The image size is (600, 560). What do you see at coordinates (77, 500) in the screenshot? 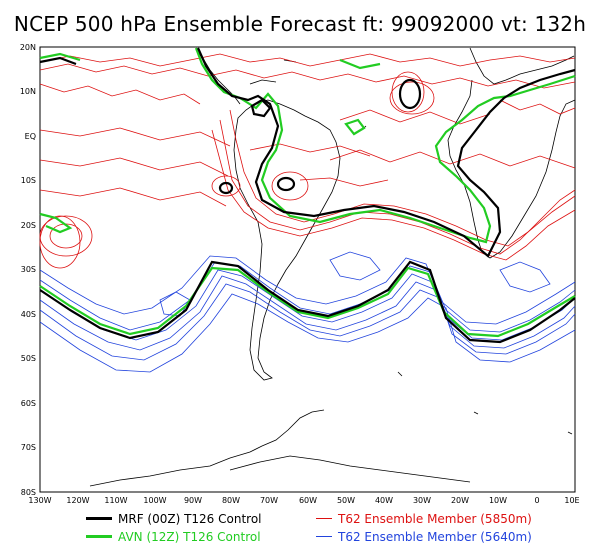
I see `lon-tick-label: 120W` at bounding box center [77, 500].